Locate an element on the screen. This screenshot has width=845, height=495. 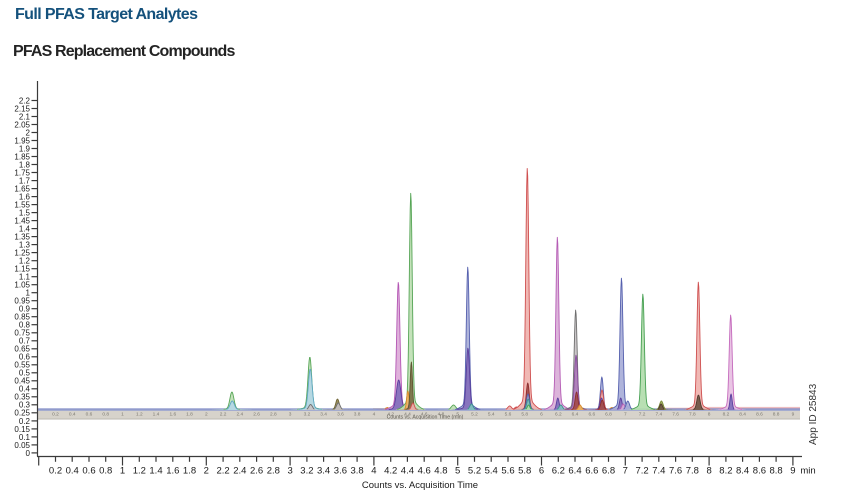
svg-text: 2.1 is located at coordinates (25, 116).